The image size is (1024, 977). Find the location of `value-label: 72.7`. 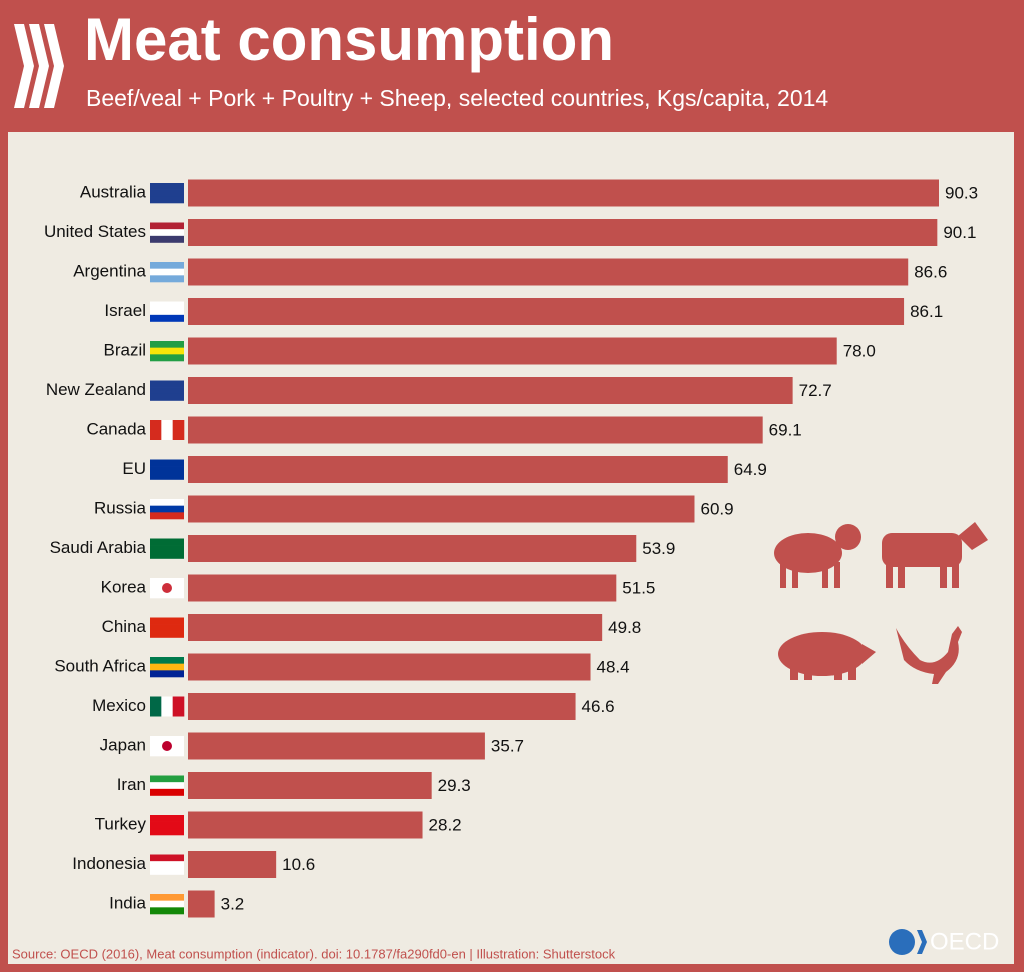

value-label: 72.7 is located at coordinates (815, 390).